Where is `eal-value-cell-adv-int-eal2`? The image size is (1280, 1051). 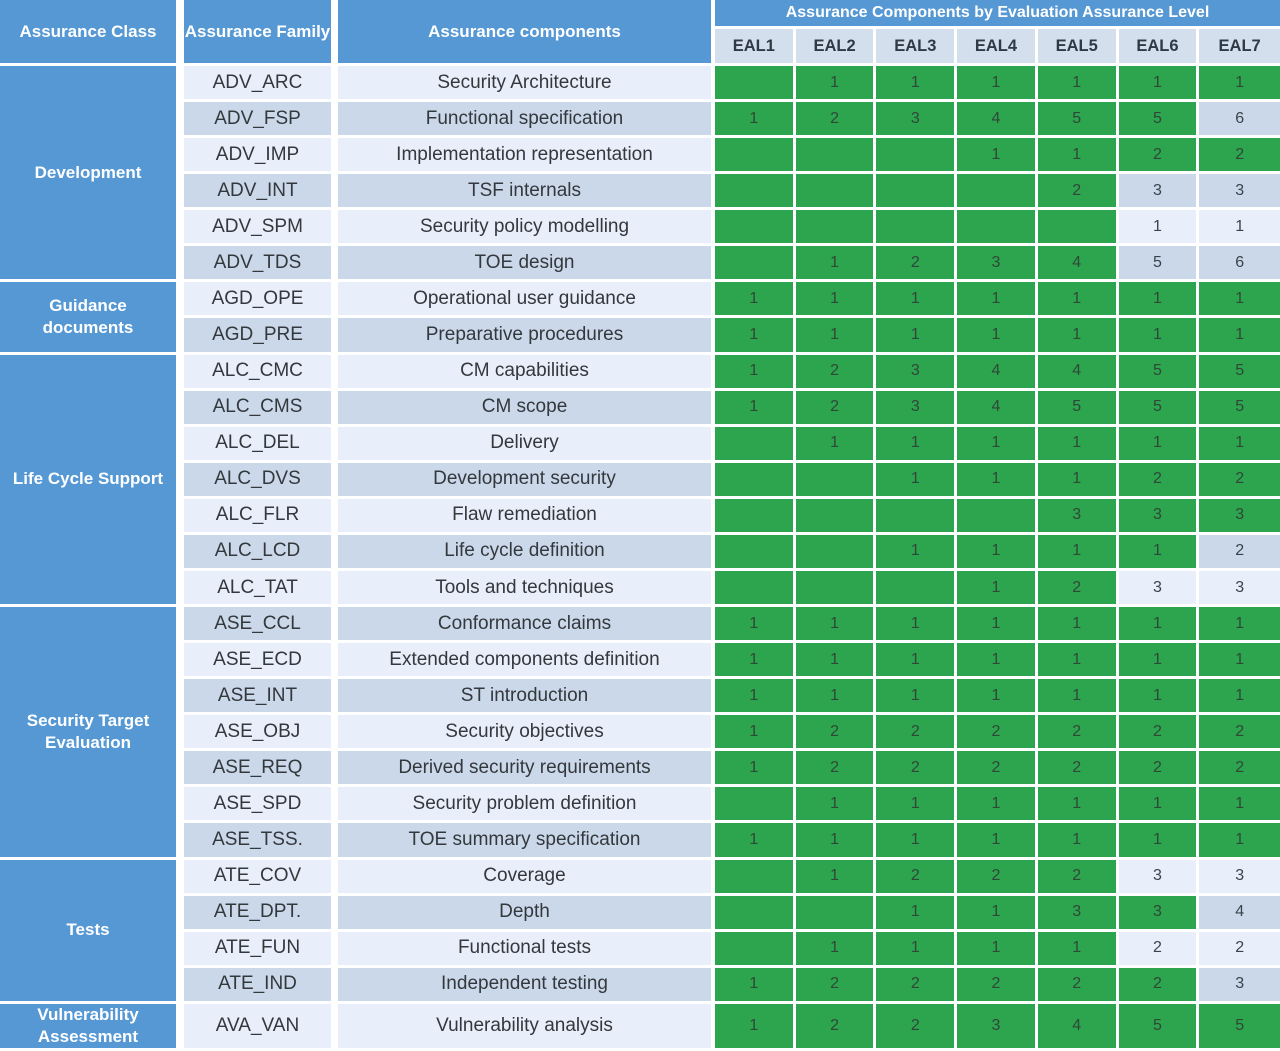 eal-value-cell-adv-int-eal2 is located at coordinates (836, 192).